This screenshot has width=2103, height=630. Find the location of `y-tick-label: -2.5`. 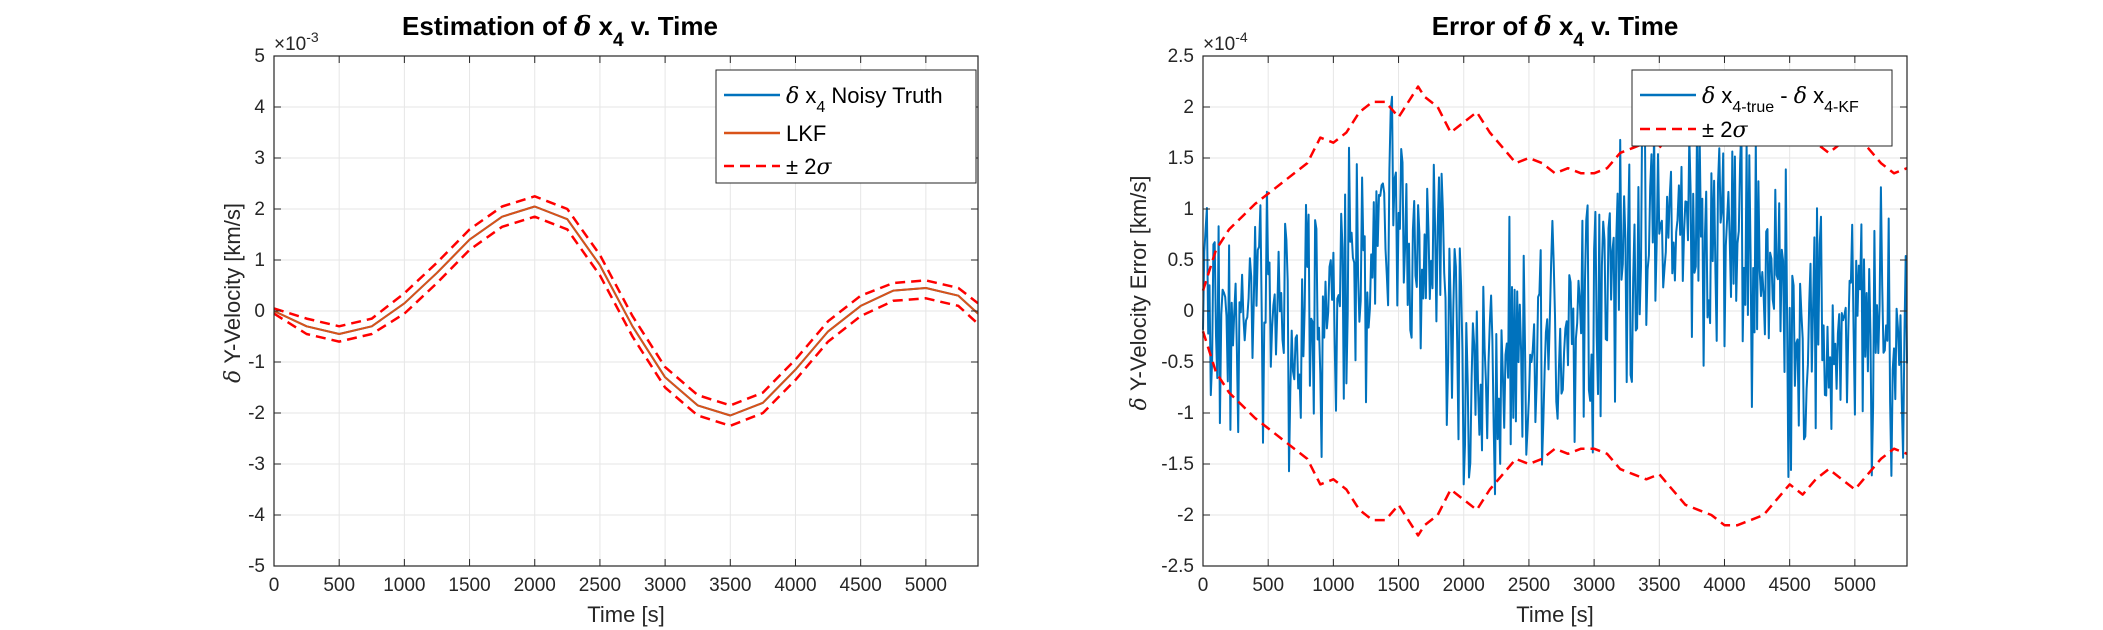

y-tick-label: -2.5 is located at coordinates (1177, 566).